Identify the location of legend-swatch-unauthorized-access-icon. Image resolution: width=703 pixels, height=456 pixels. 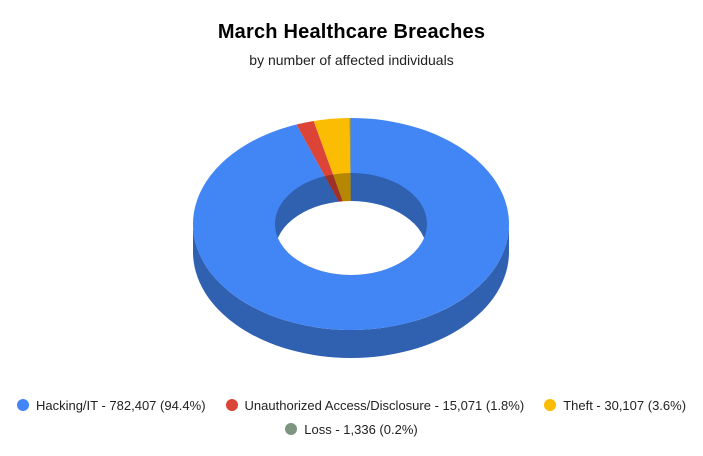
(231, 405).